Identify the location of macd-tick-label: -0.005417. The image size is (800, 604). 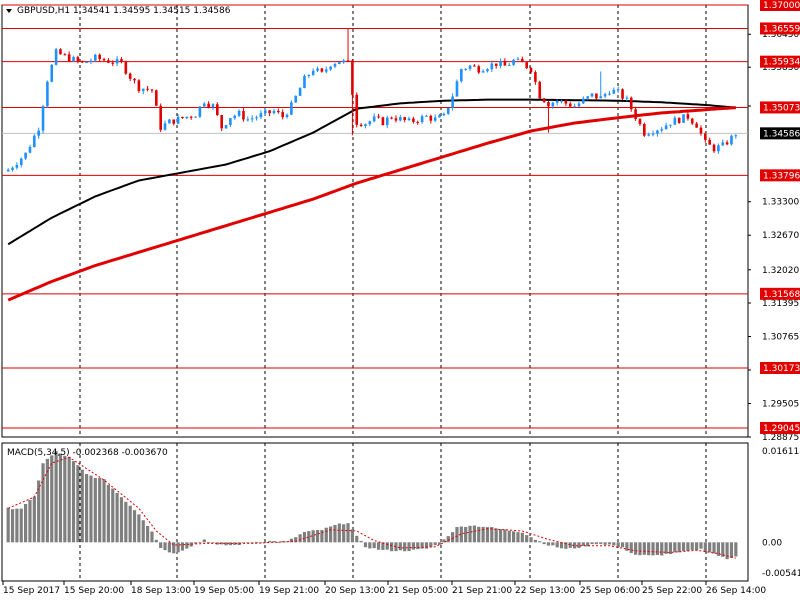
(781, 574).